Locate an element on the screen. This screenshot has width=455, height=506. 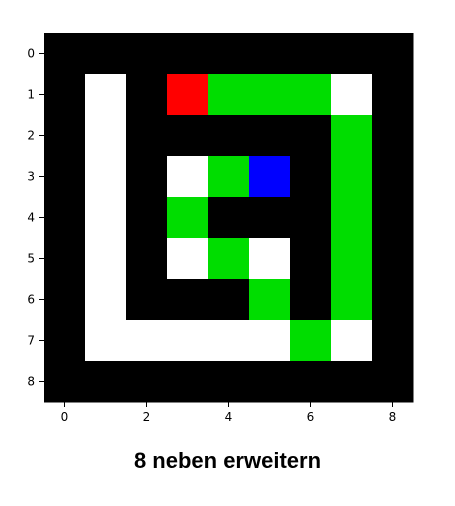
x-axis: 0 2 4 6 8 is located at coordinates (229, 413).